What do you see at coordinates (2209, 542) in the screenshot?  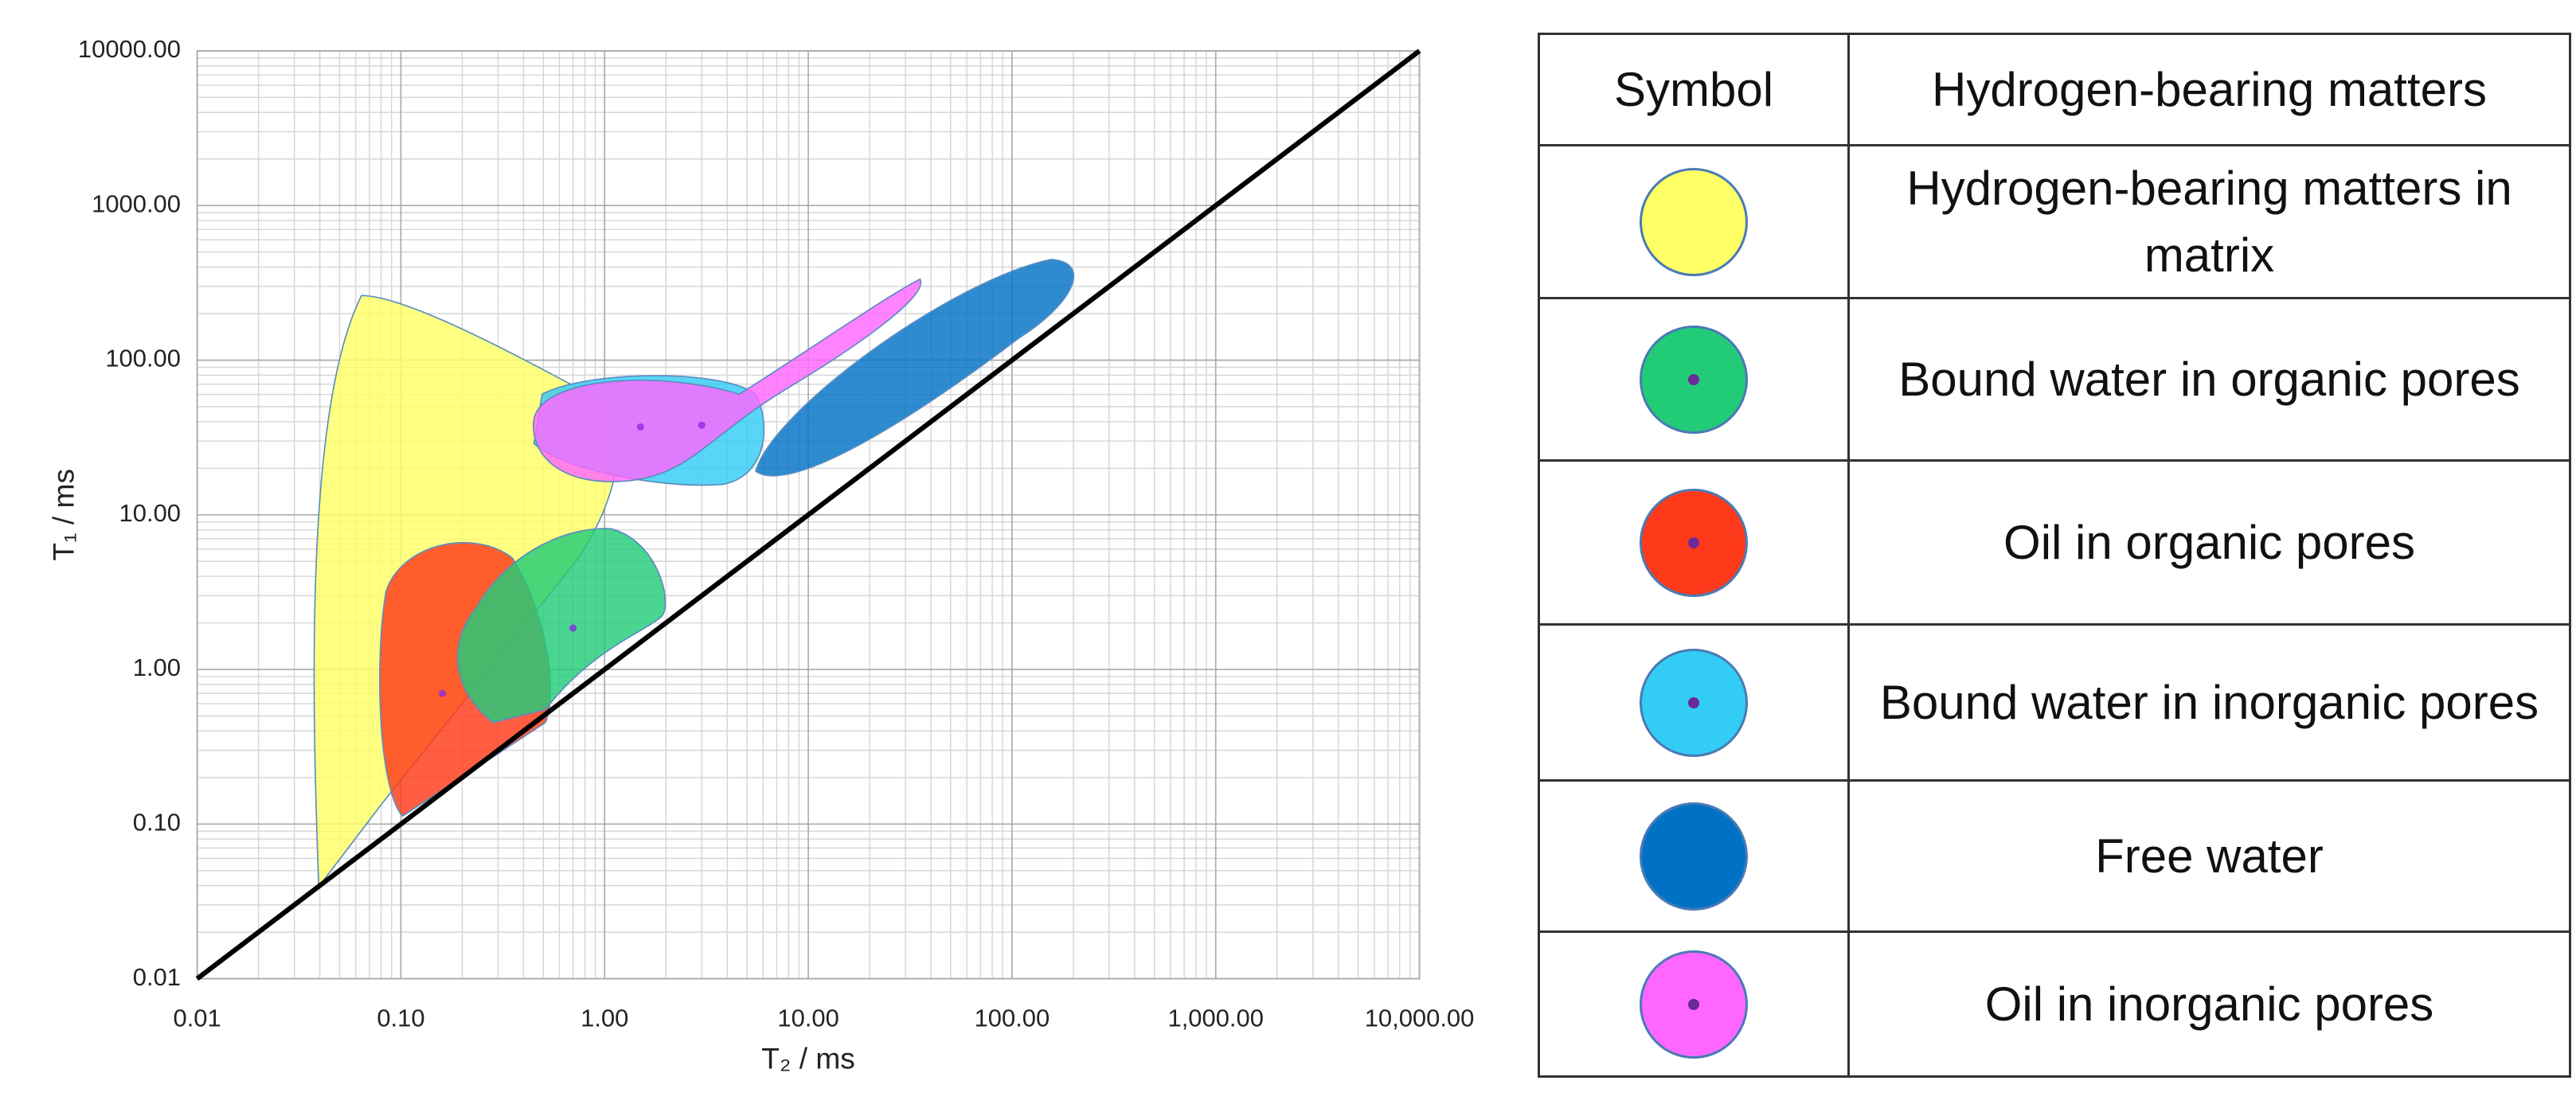 I see `legend-label: Oil in organic pores` at bounding box center [2209, 542].